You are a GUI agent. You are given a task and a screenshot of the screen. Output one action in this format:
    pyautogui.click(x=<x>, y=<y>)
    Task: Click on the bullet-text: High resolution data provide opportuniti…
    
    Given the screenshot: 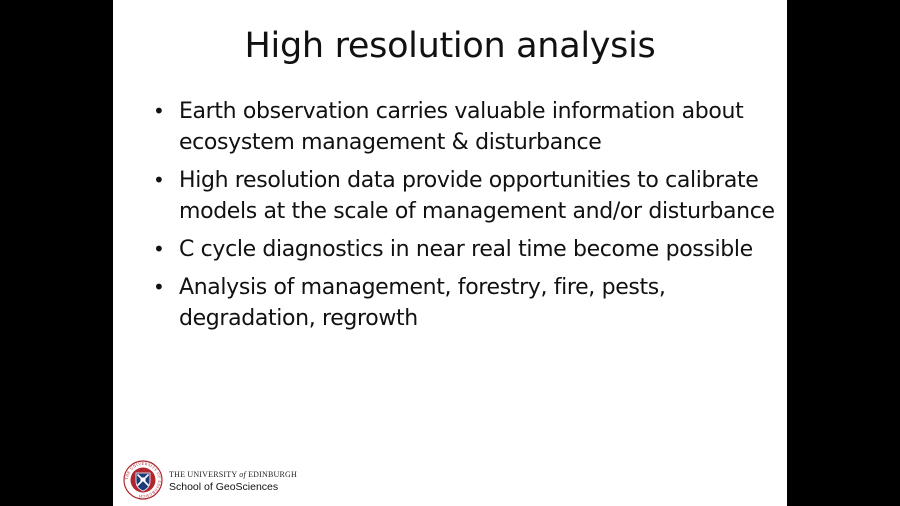 What is the action you would take?
    pyautogui.click(x=477, y=196)
    